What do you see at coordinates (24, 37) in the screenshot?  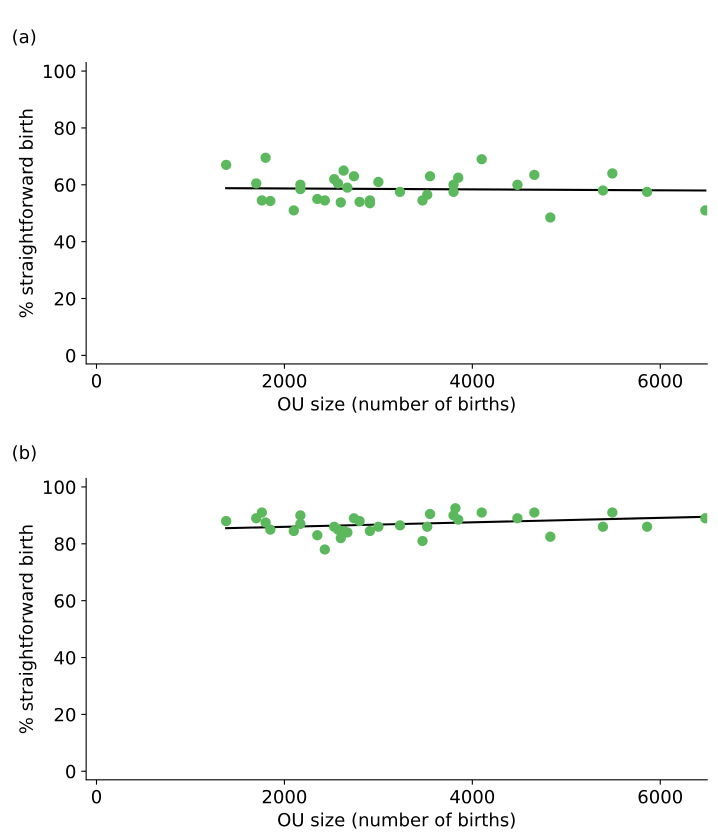 I see `chart-title: (a)` at bounding box center [24, 37].